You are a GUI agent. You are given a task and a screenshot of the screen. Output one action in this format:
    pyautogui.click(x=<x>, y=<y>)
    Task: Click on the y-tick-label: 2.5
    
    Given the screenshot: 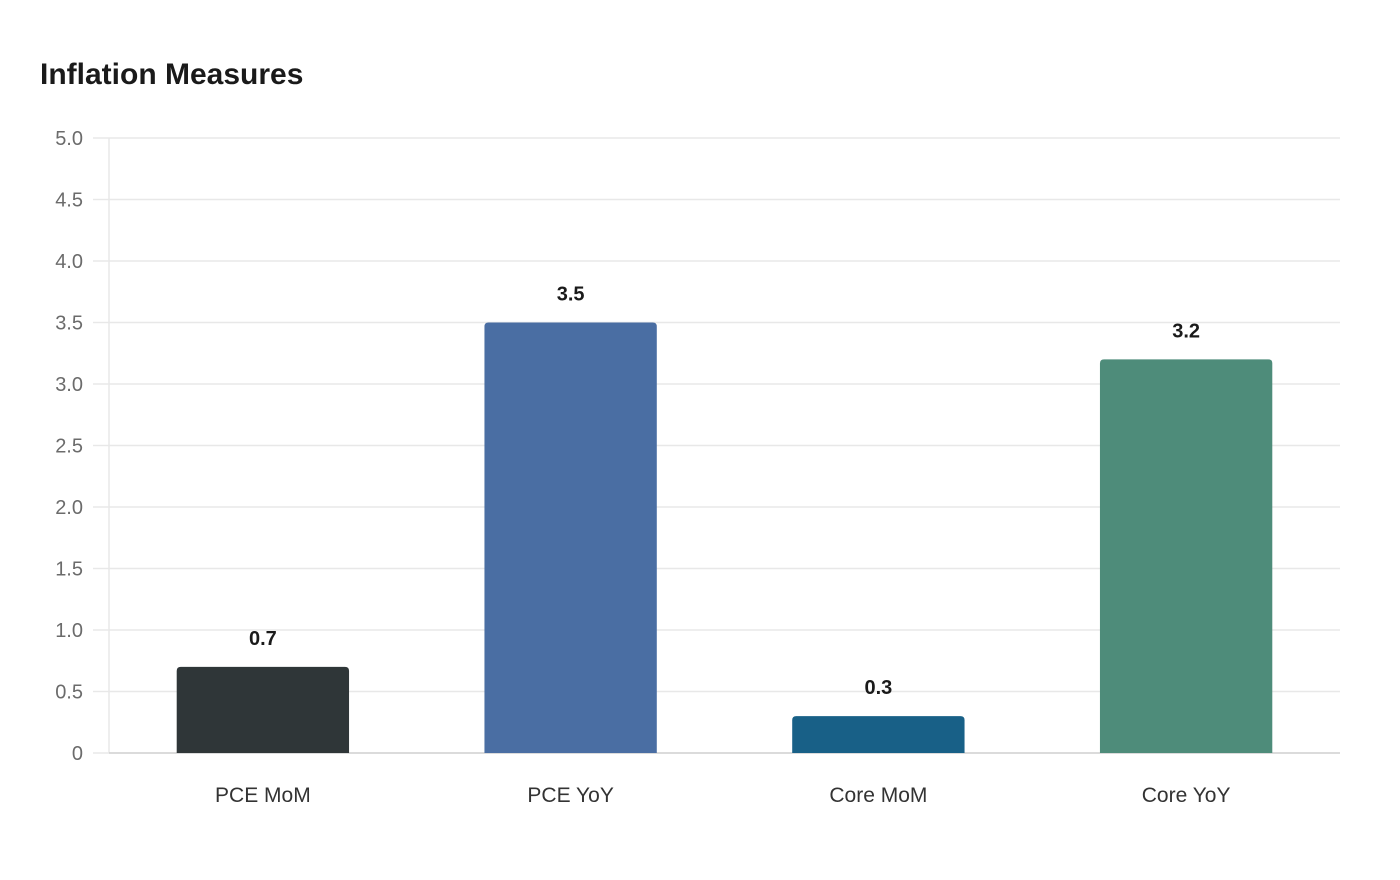 What is the action you would take?
    pyautogui.click(x=69, y=447)
    